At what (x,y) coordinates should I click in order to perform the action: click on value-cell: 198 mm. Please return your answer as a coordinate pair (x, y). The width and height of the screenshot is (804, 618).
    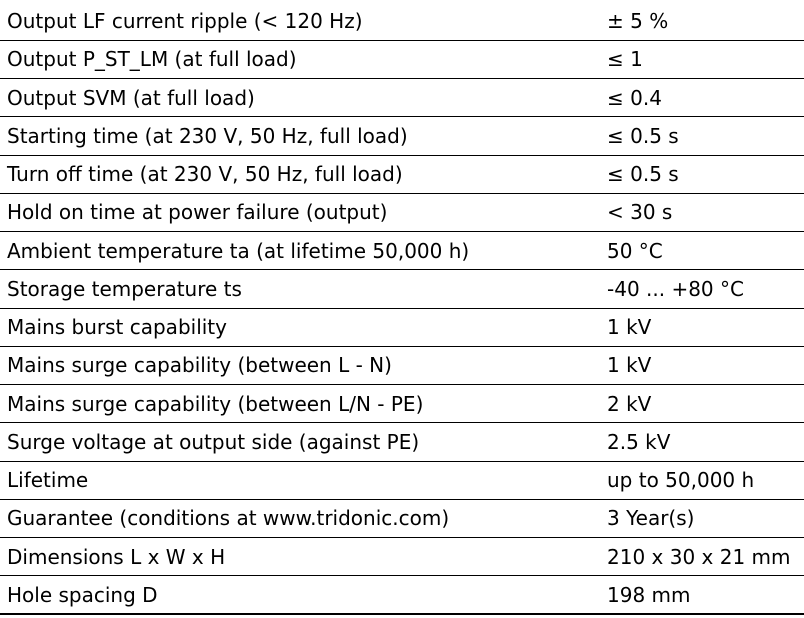
    Looking at the image, I should click on (705, 595).